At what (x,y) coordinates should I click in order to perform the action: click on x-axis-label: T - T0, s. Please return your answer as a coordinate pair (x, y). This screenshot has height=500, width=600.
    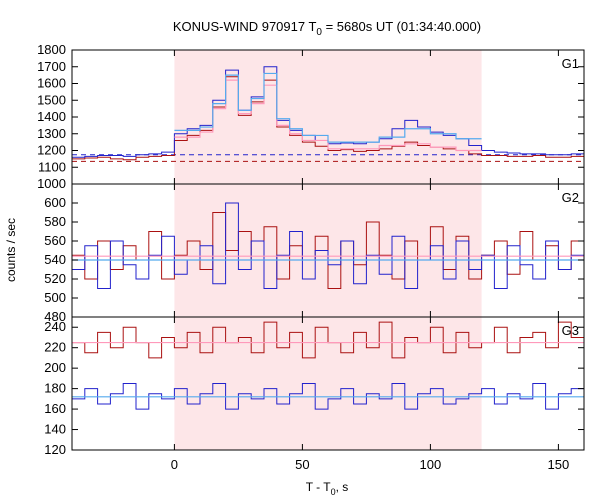
    Looking at the image, I should click on (327, 488).